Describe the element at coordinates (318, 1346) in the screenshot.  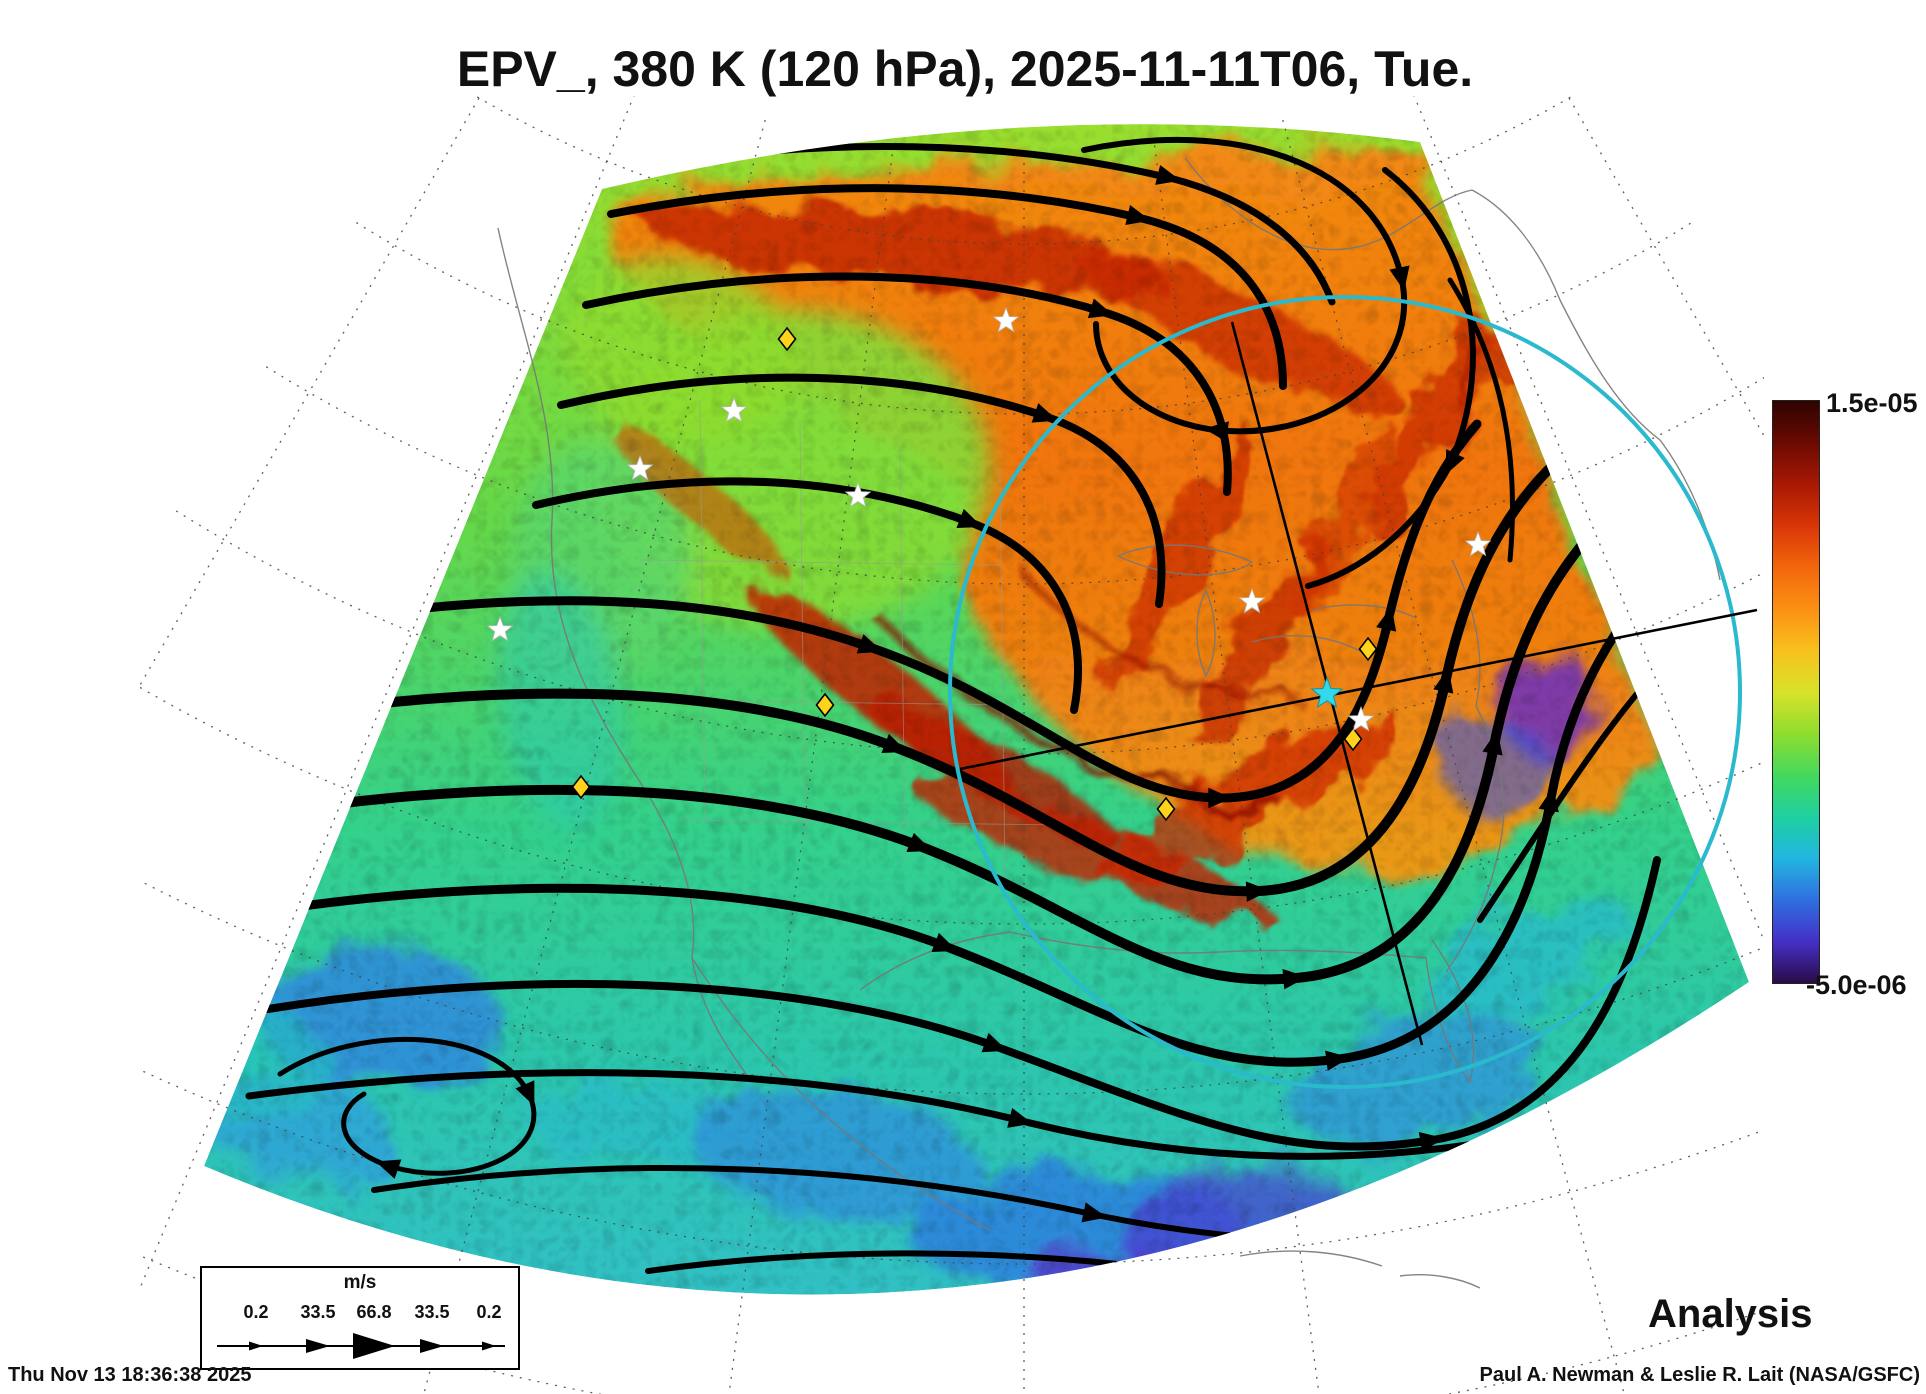
I see `arrow-medium-left` at that location.